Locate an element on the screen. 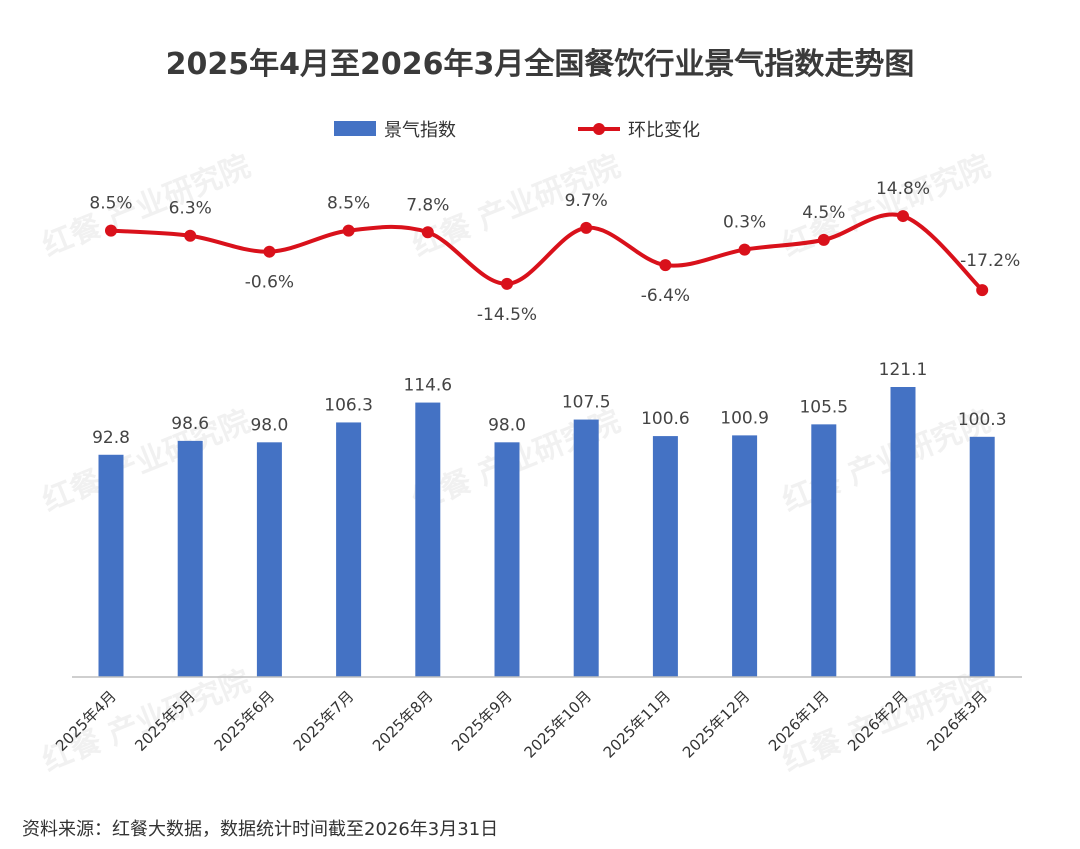 This screenshot has width=1080, height=849. line-value-label-6: 9.7% is located at coordinates (586, 201).